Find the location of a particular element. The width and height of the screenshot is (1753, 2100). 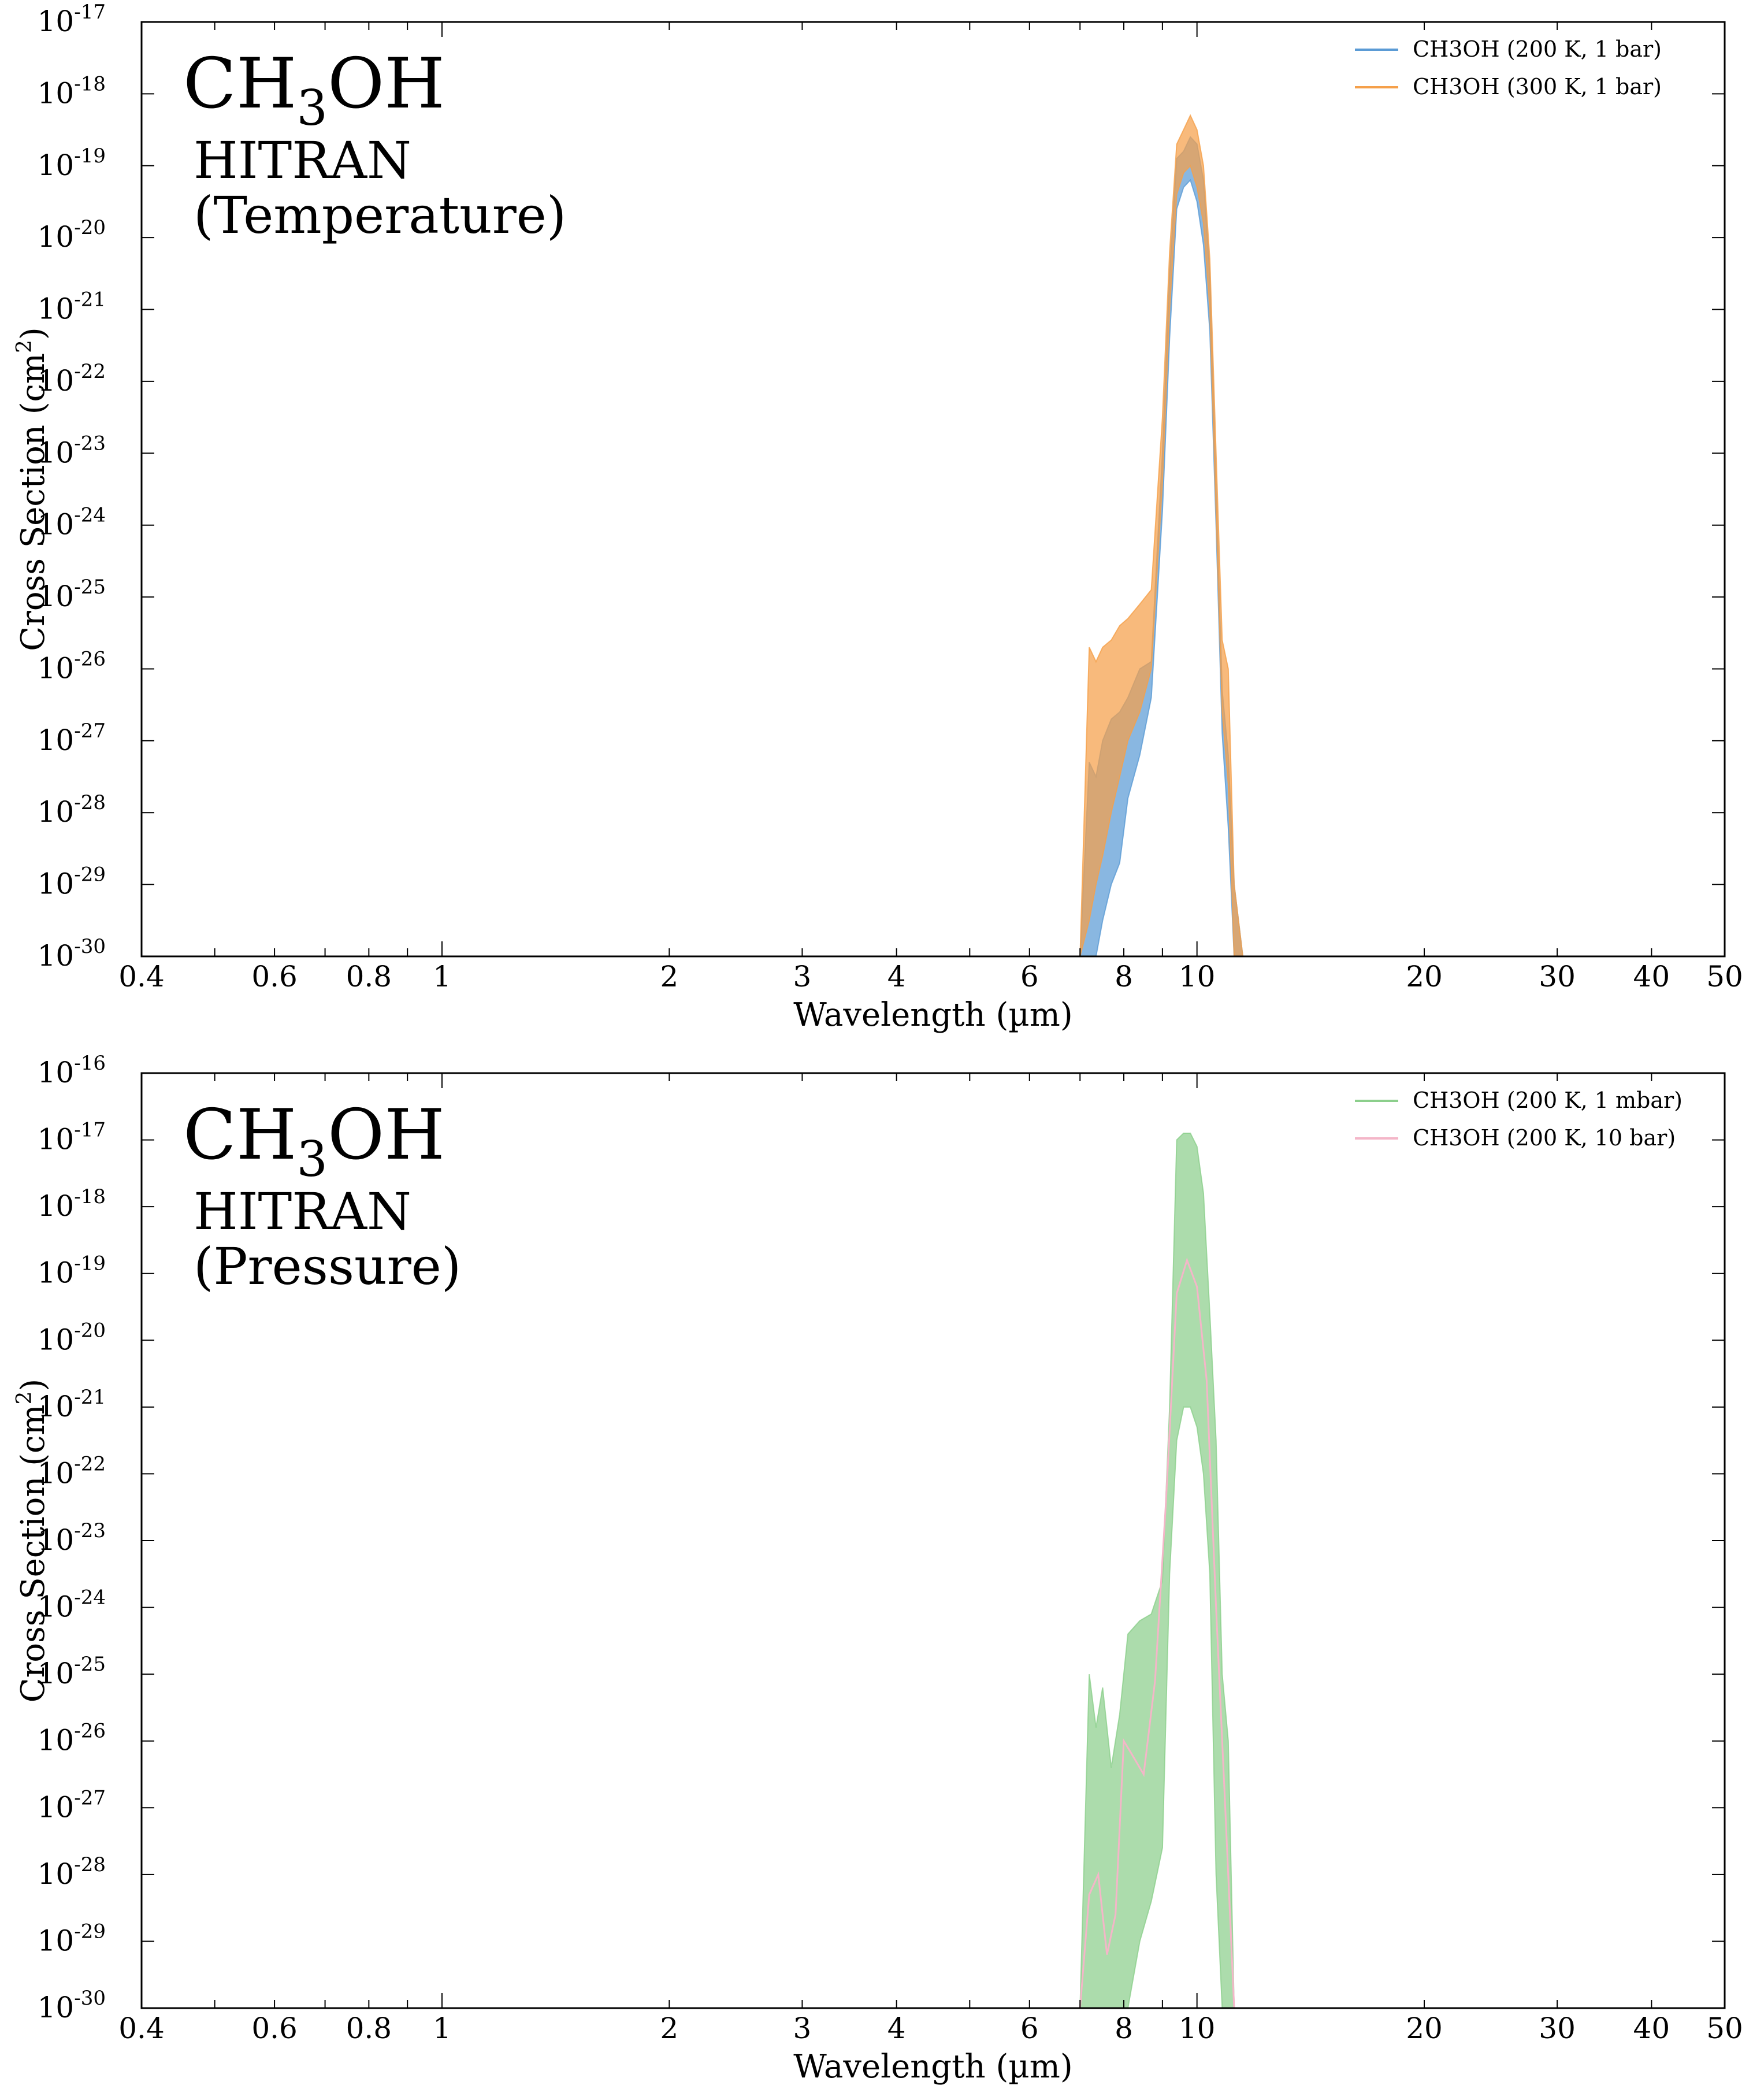

y-tick-label: 10-26 is located at coordinates (72, 1739).